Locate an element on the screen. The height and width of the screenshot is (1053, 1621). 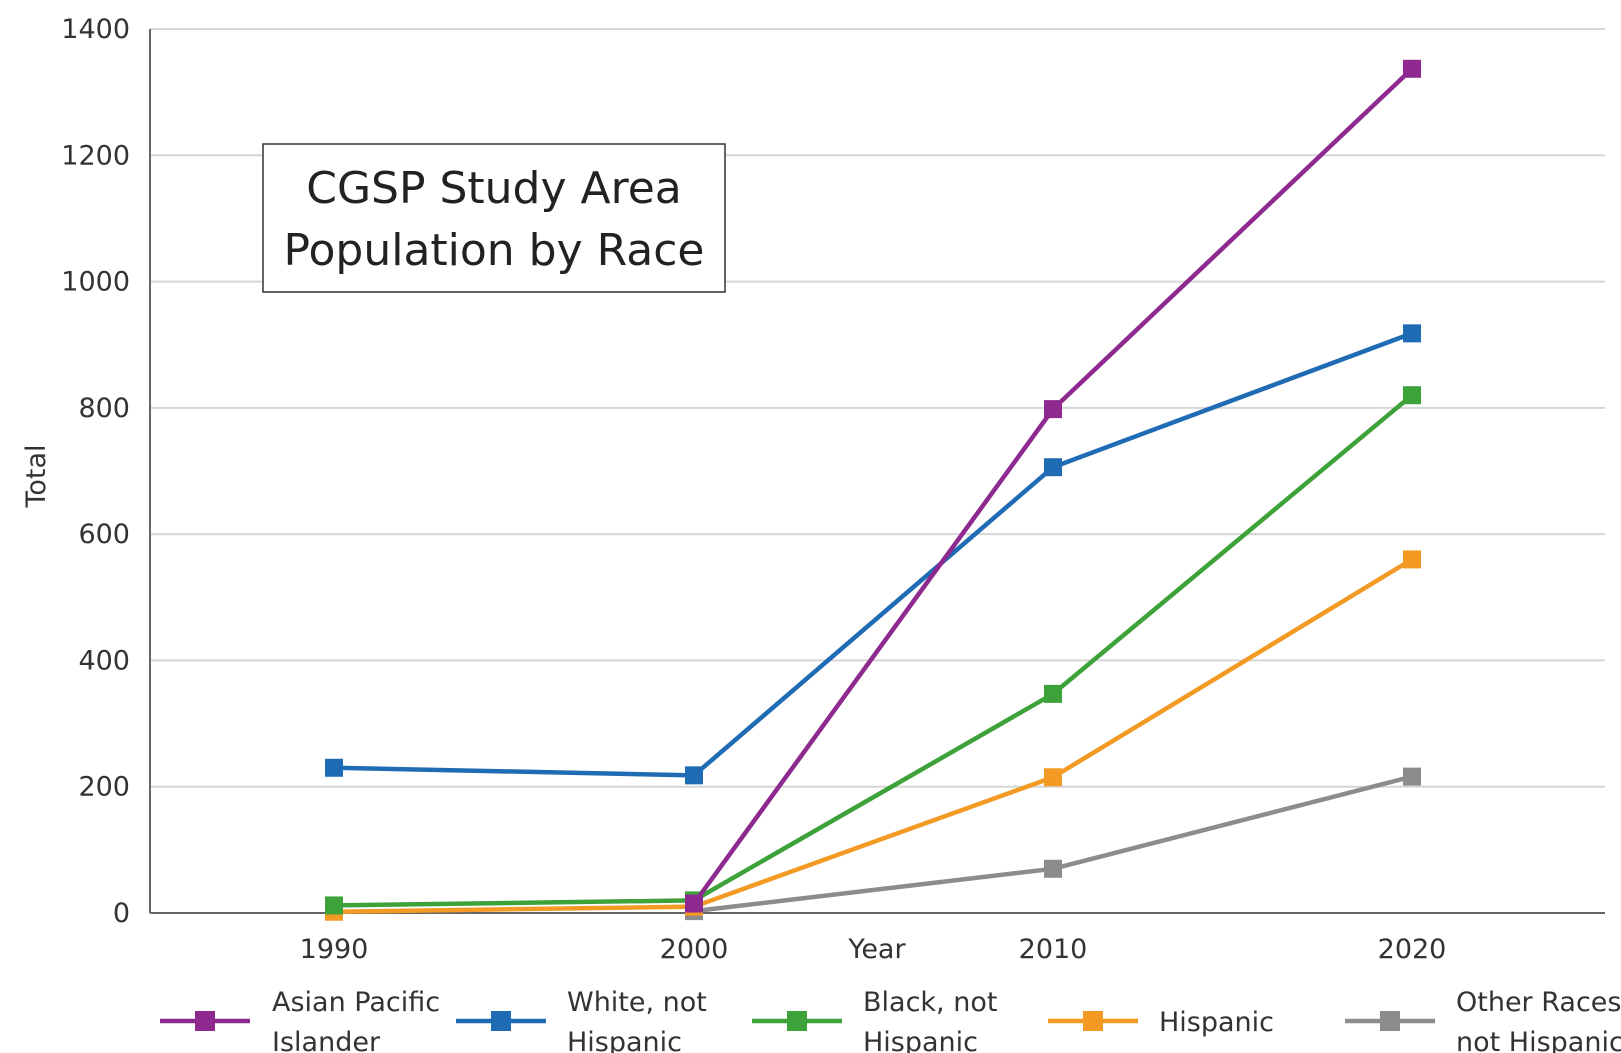
legend-item-hispanic: Hispanic is located at coordinates (1161, 1022).